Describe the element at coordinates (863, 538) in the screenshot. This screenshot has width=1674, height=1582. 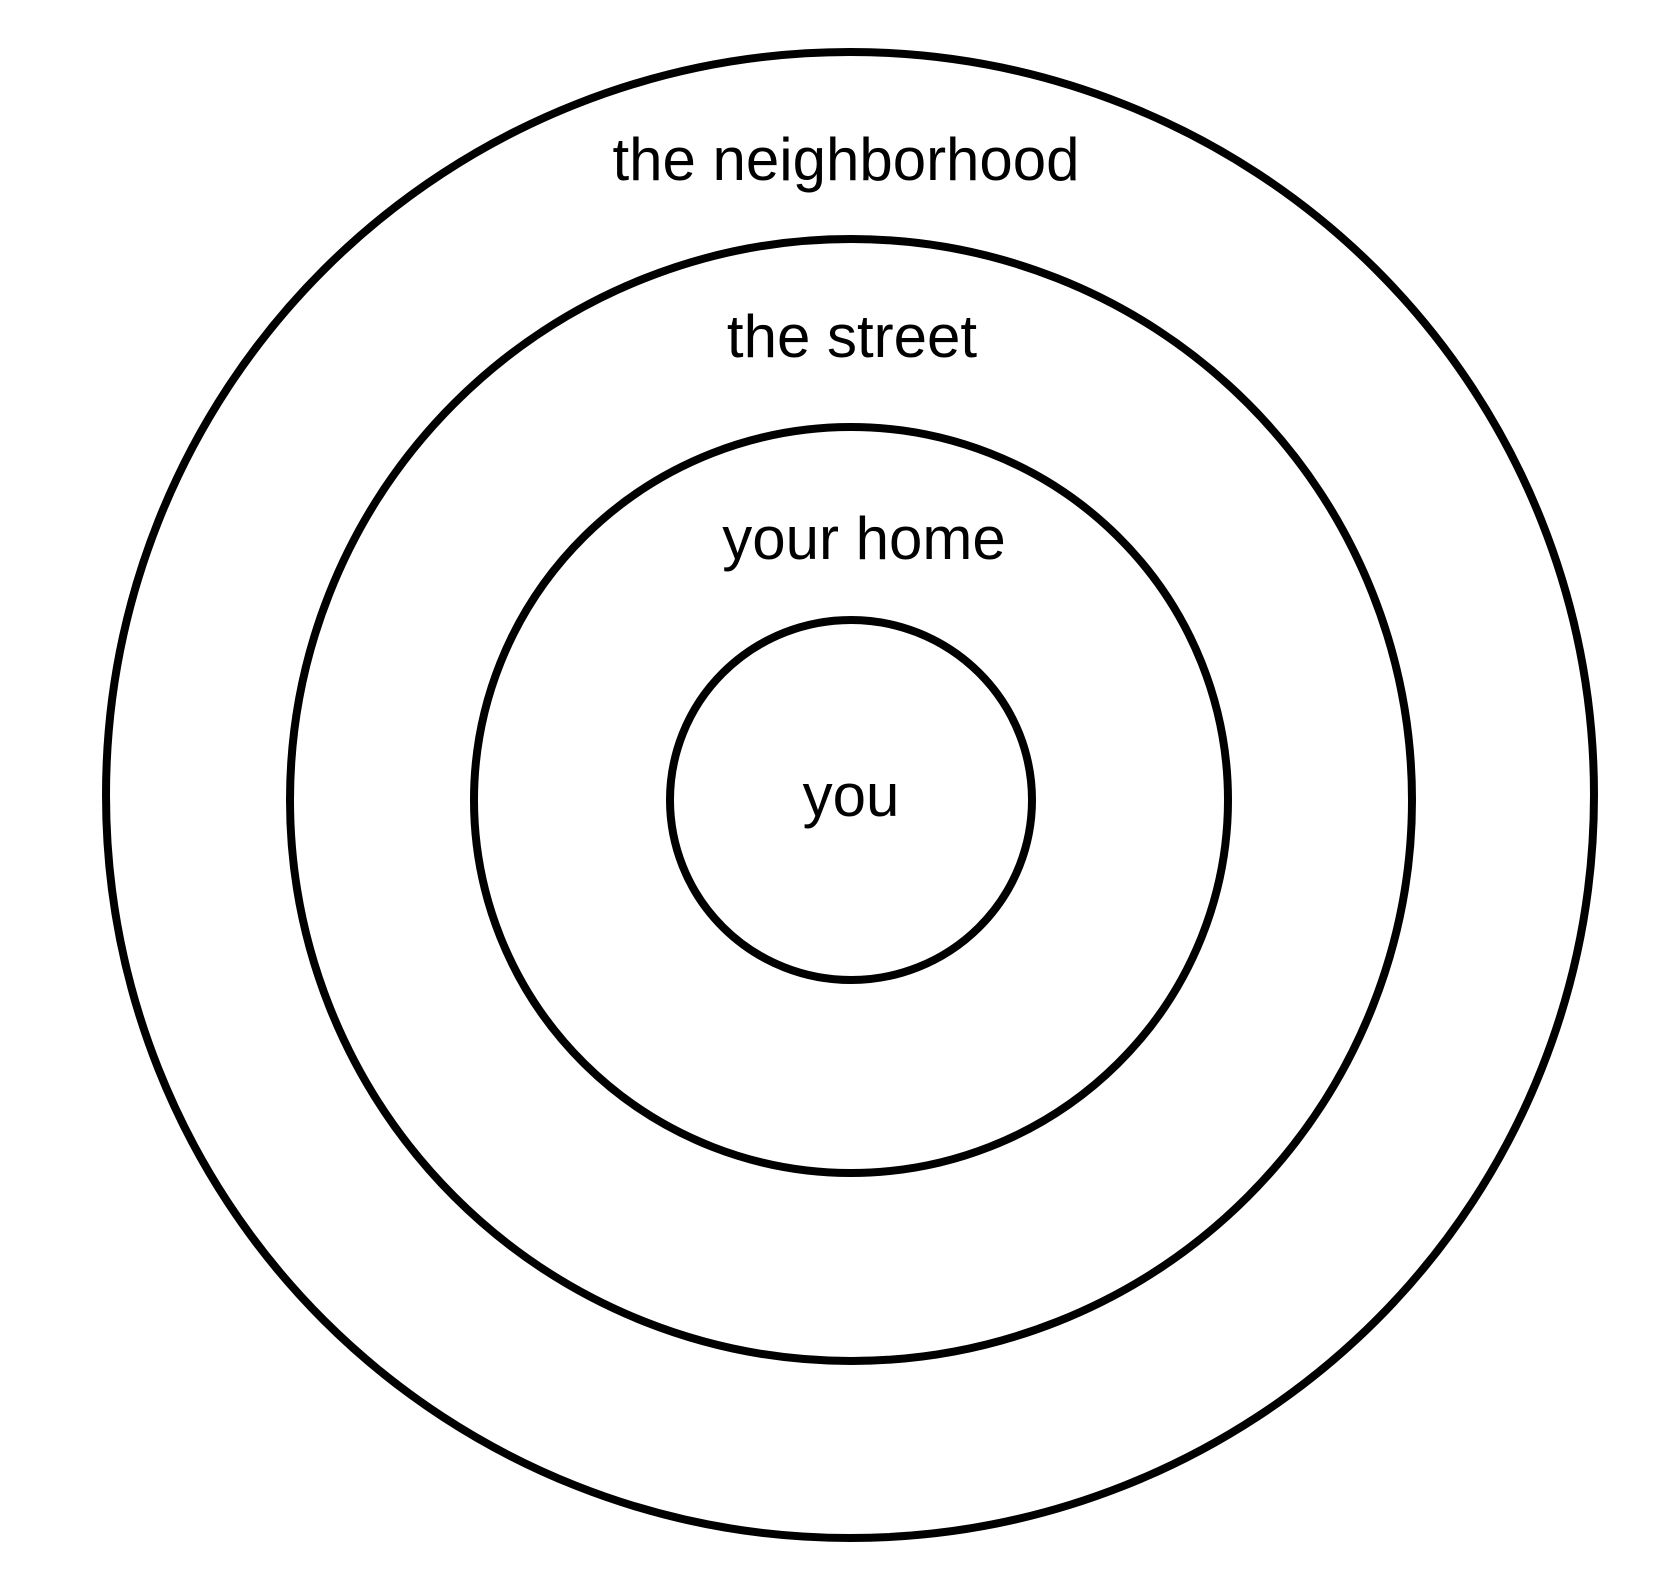
I see `label-home: your home` at that location.